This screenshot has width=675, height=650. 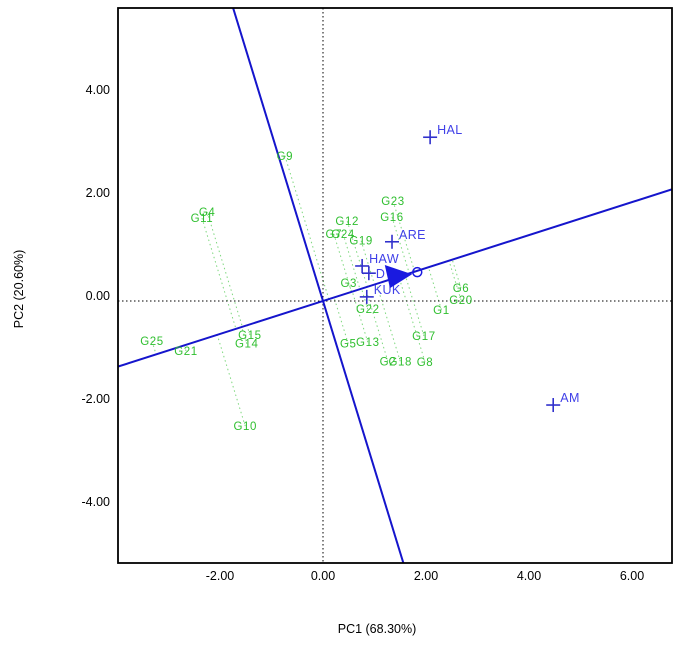 What do you see at coordinates (285, 157) in the screenshot?
I see `genotype-label-G9: G9` at bounding box center [285, 157].